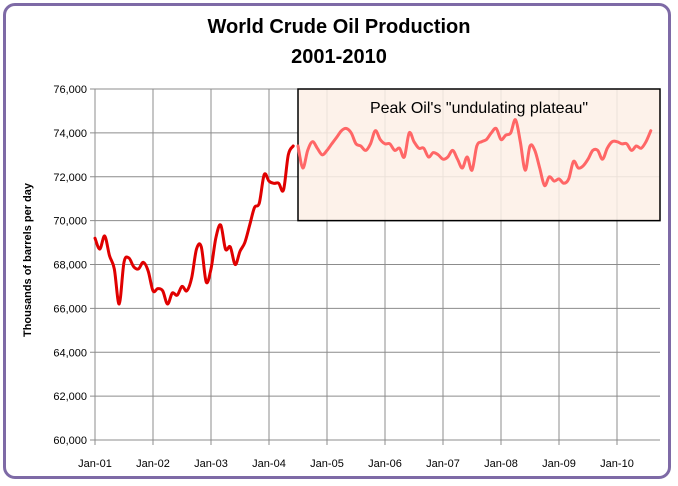 This screenshot has width=678, height=486. What do you see at coordinates (70, 397) in the screenshot?
I see `y-tick-label: 62,000` at bounding box center [70, 397].